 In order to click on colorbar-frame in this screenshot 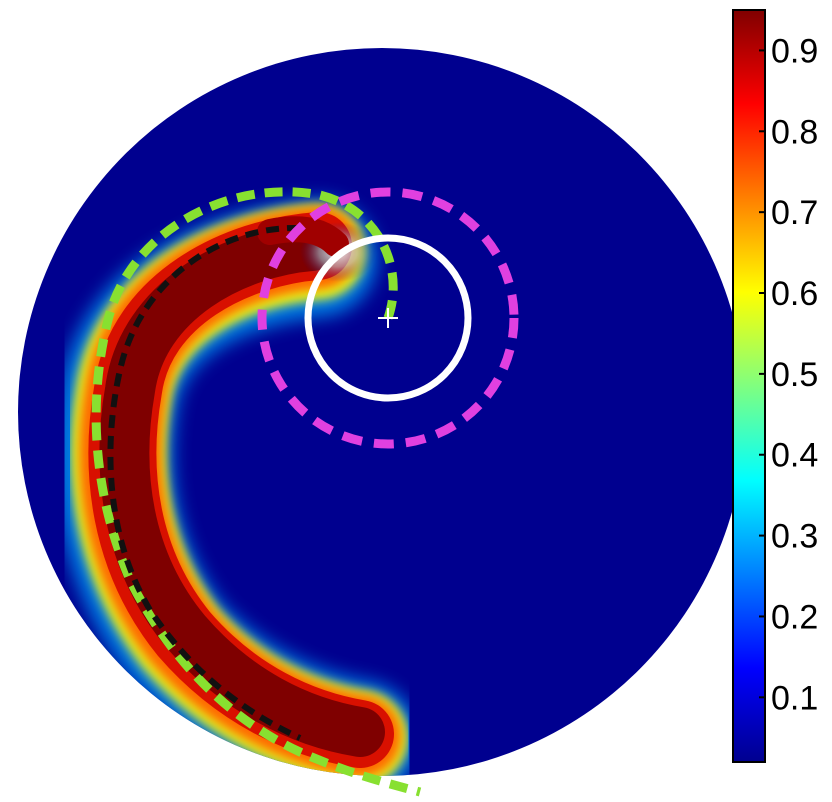, I will do `click(749, 386)`.